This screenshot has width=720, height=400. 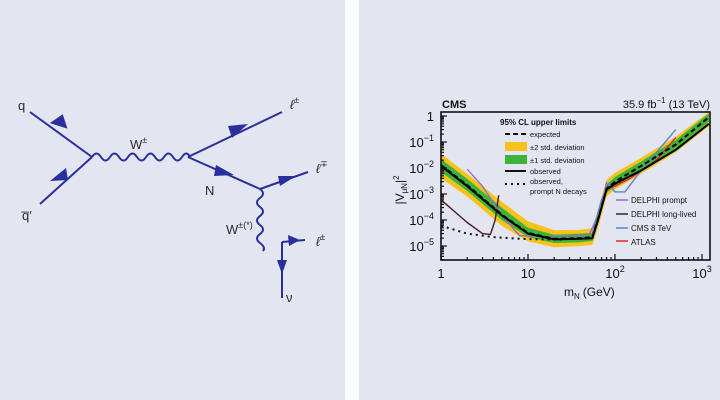 I want to click on legend-2sigma-label: ±2 std. deviation, so click(x=557, y=147).